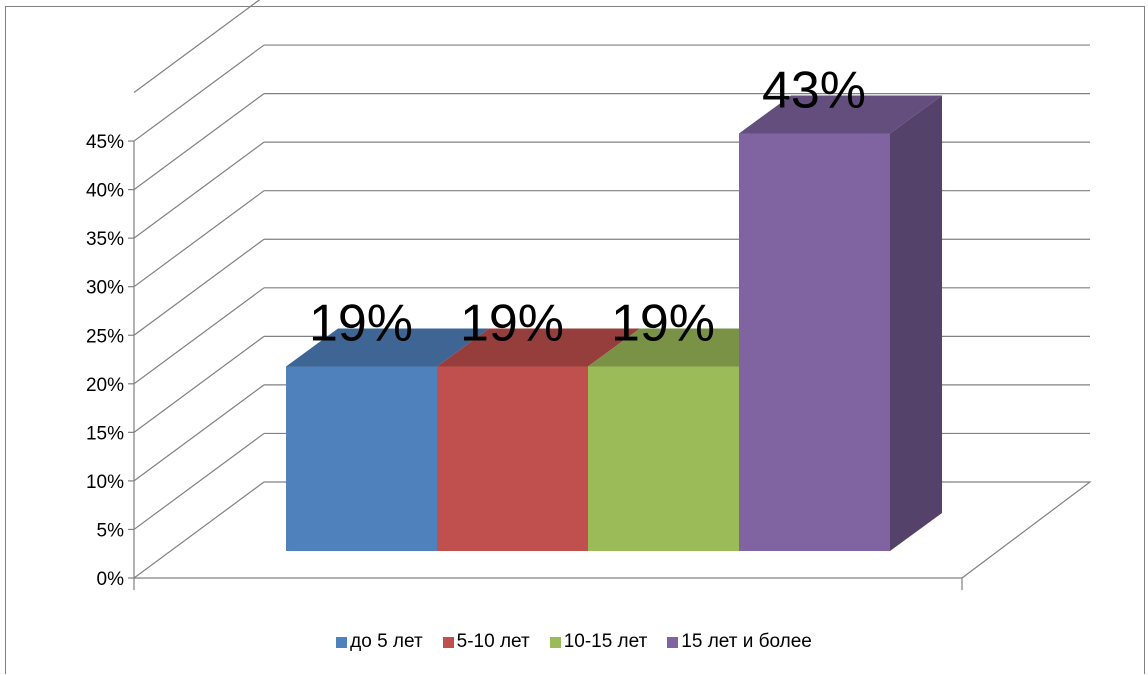 The image size is (1148, 675). Describe the element at coordinates (916, 323) in the screenshot. I see `bar-side-face` at that location.